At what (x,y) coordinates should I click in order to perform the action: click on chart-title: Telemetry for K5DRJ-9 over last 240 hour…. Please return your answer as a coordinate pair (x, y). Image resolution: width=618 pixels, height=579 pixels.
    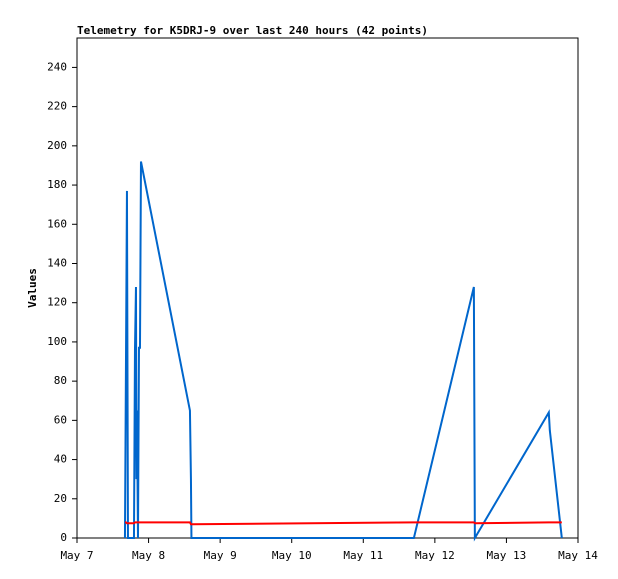
    Looking at the image, I should click on (252, 30).